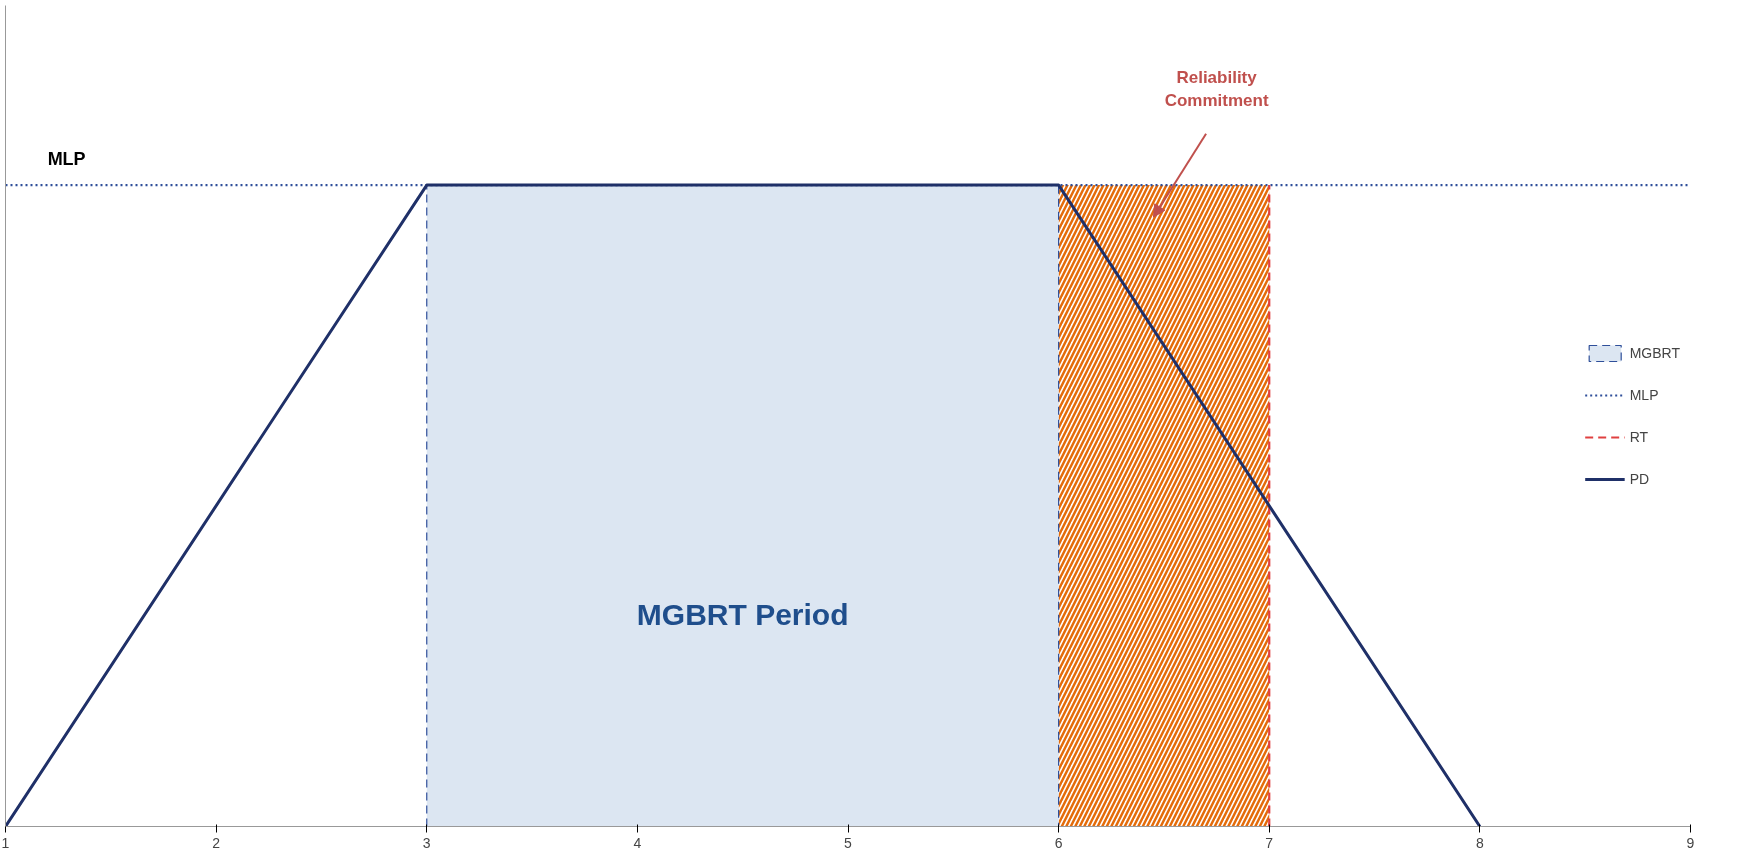  What do you see at coordinates (1058, 842) in the screenshot?
I see `x-tick-label: 6` at bounding box center [1058, 842].